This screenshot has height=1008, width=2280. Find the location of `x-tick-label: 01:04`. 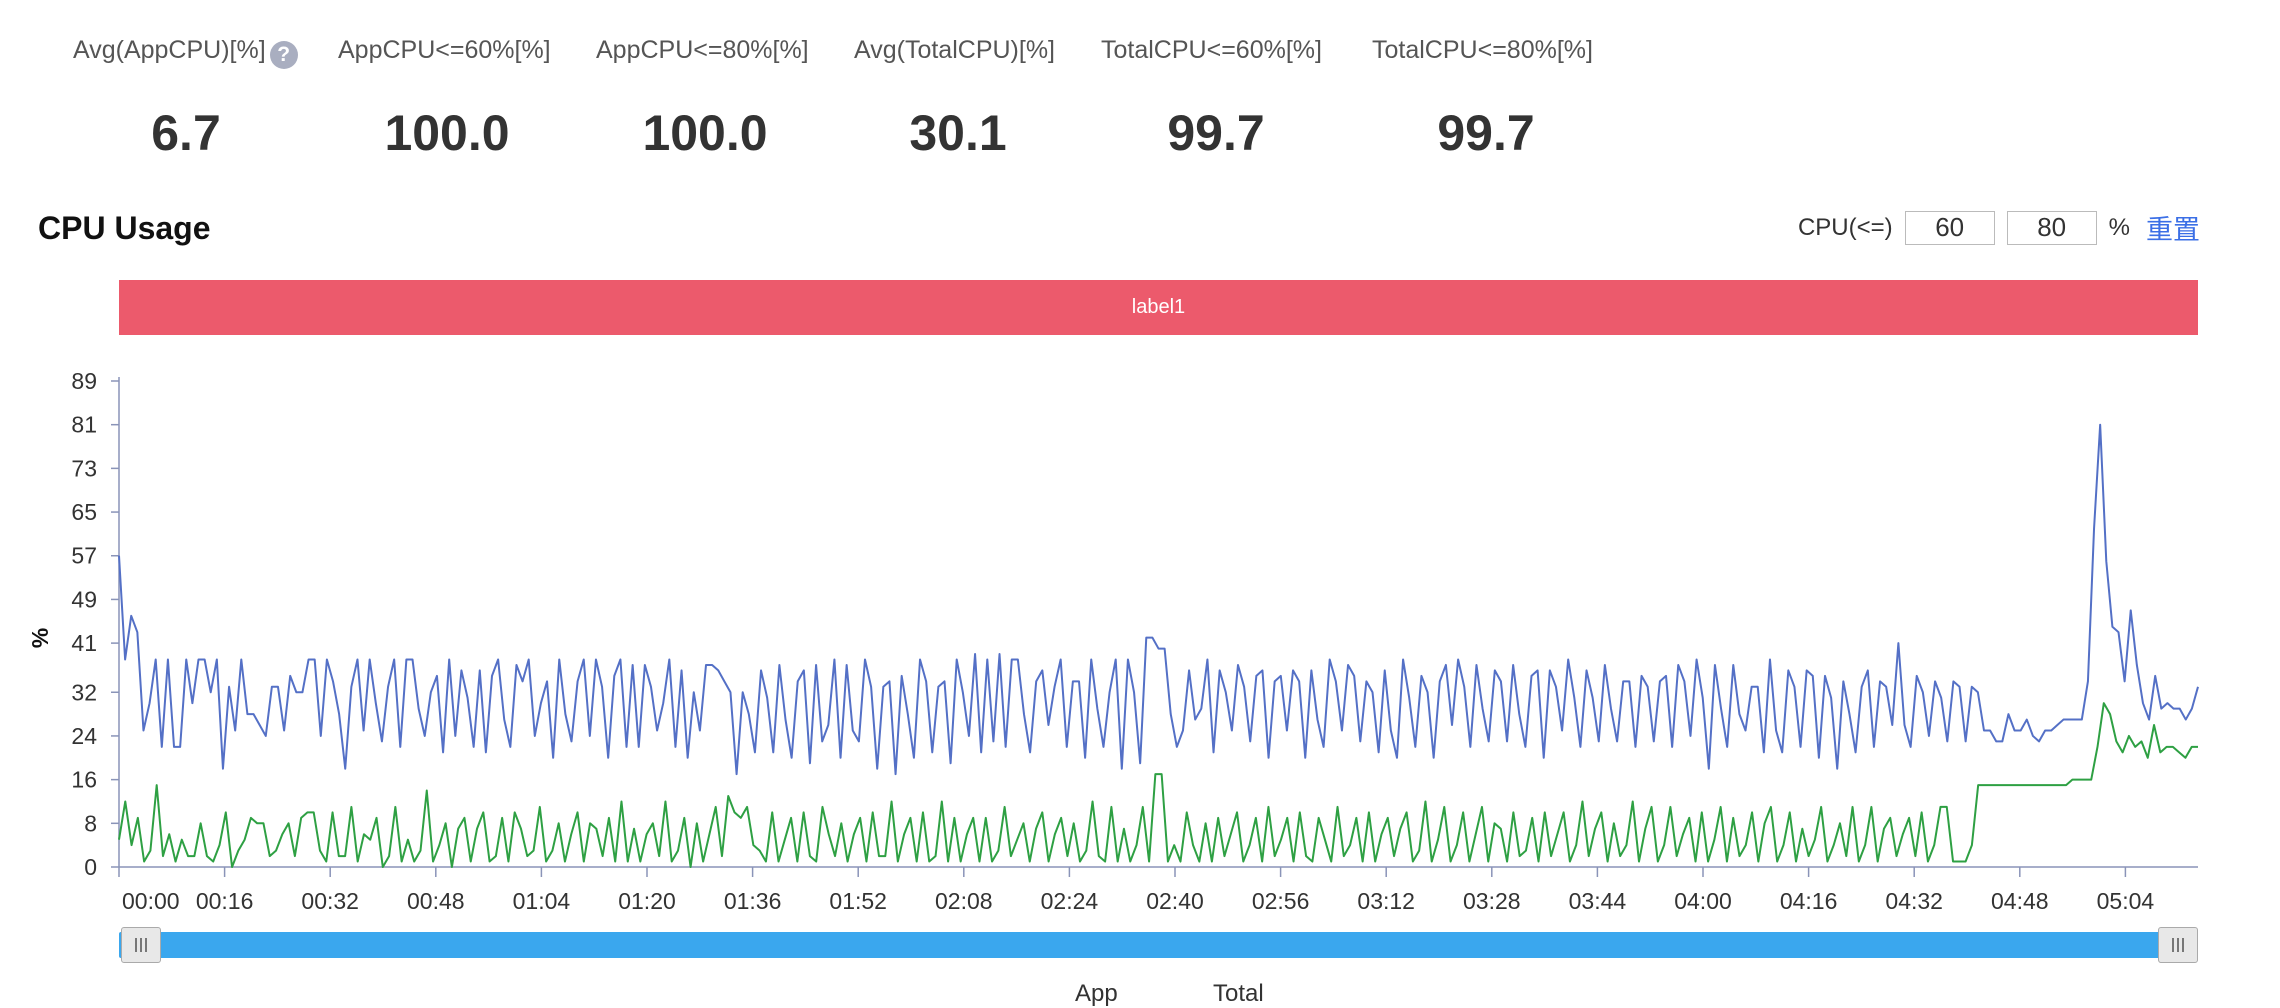

x-tick-label: 01:04 is located at coordinates (542, 901).